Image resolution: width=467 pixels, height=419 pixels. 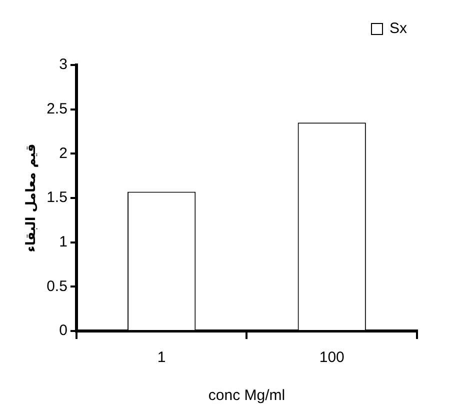 What do you see at coordinates (398, 28) in the screenshot?
I see `text: Sx` at bounding box center [398, 28].